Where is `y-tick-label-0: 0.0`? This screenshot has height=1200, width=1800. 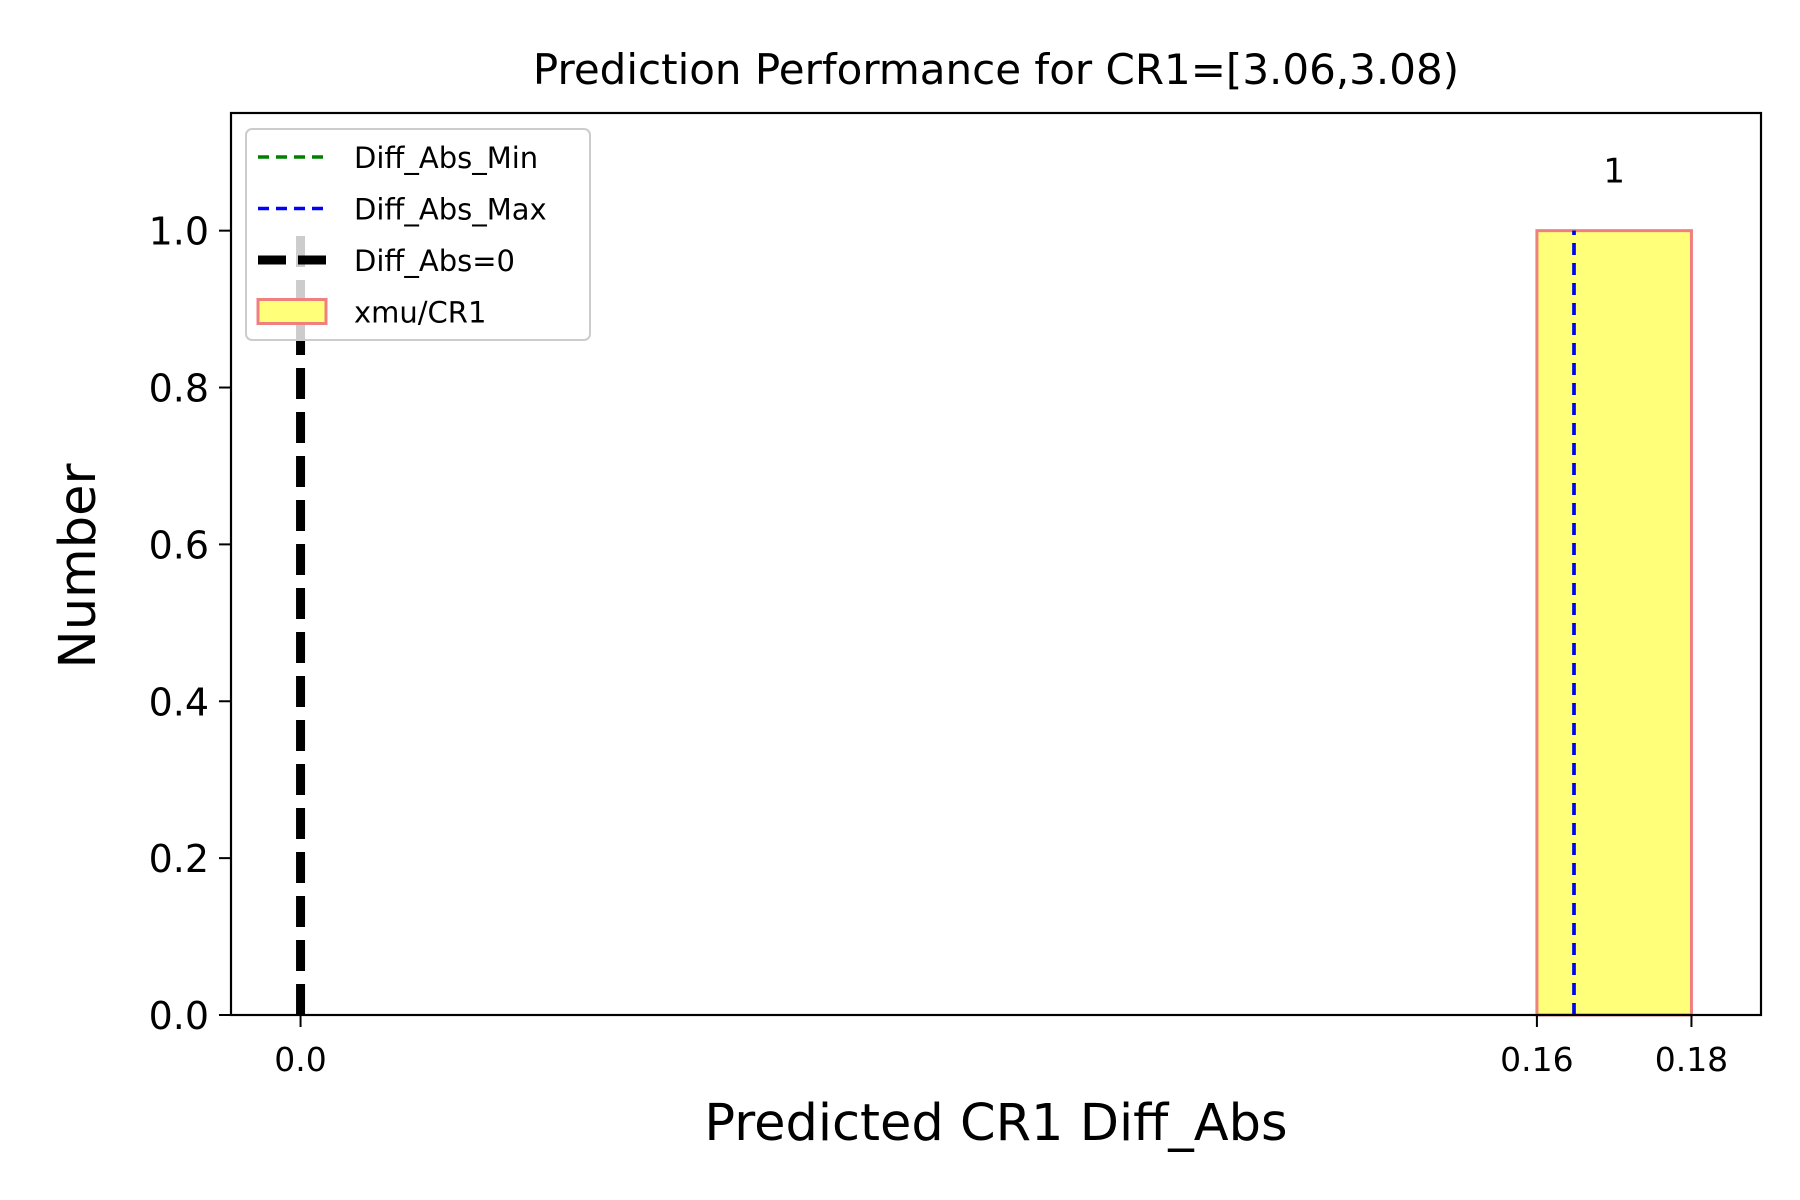
y-tick-label-0: 0.0 is located at coordinates (179, 1016).